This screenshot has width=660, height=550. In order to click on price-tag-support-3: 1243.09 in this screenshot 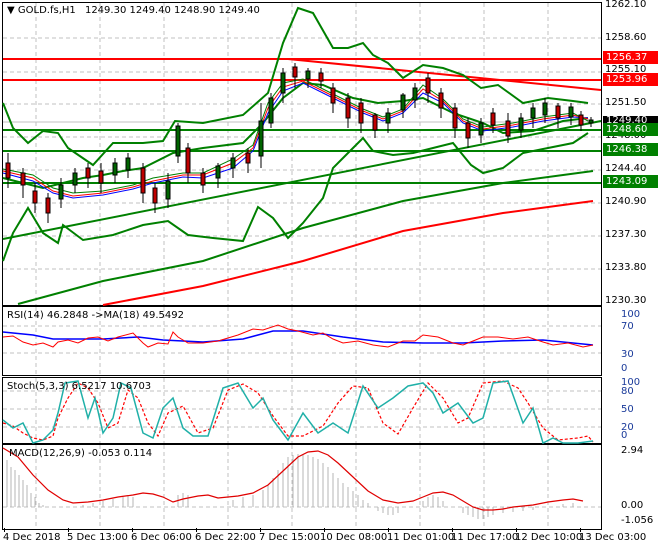, I will do `click(630, 181)`.